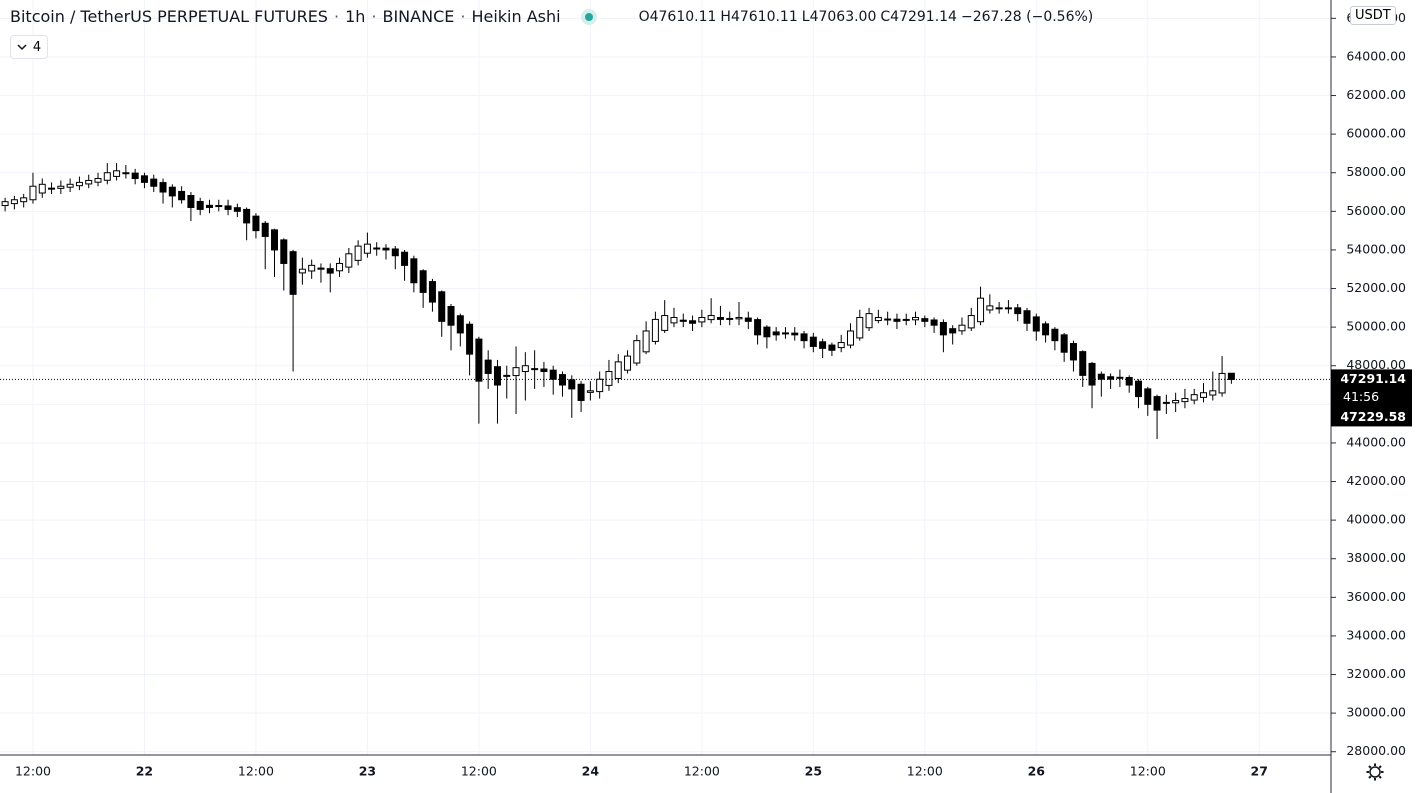 The height and width of the screenshot is (793, 1423). Describe the element at coordinates (1373, 378) in the screenshot. I see `last-price-label: 47291.14` at that location.